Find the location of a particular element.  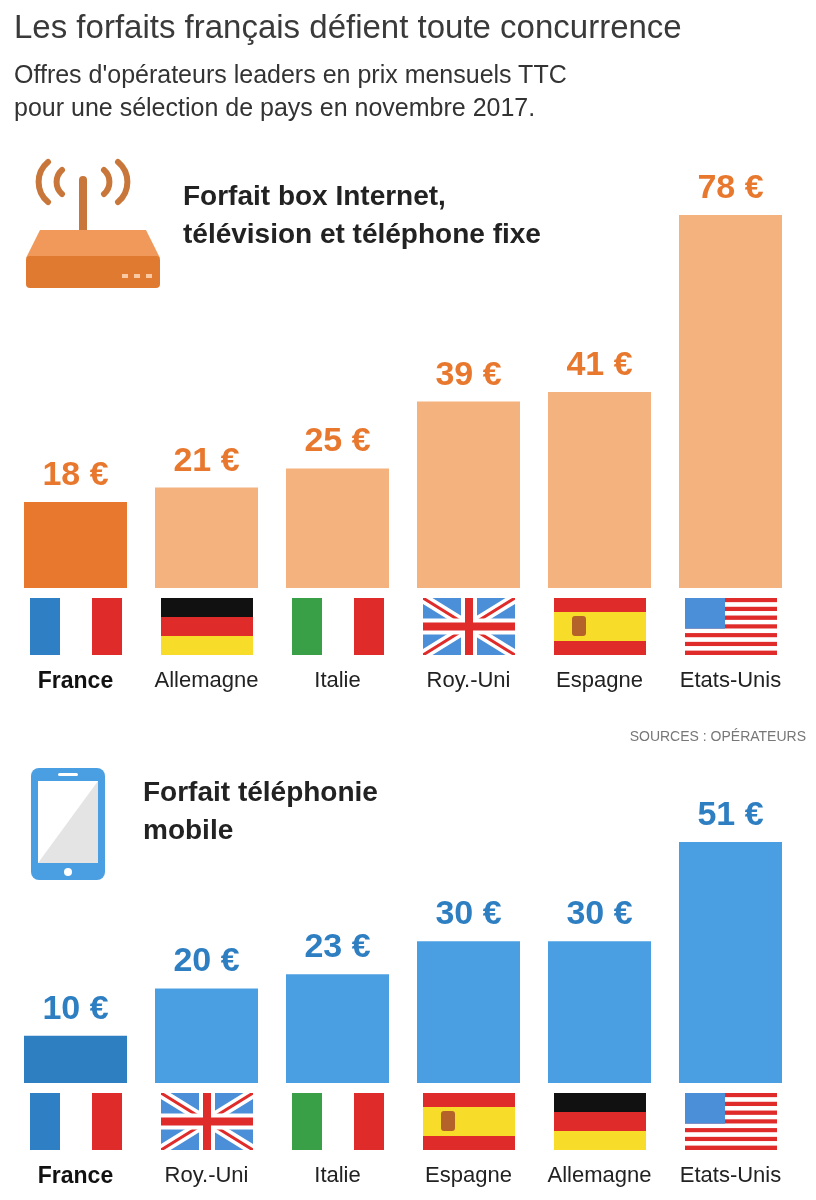

data-label: 10 € is located at coordinates (75, 1006).